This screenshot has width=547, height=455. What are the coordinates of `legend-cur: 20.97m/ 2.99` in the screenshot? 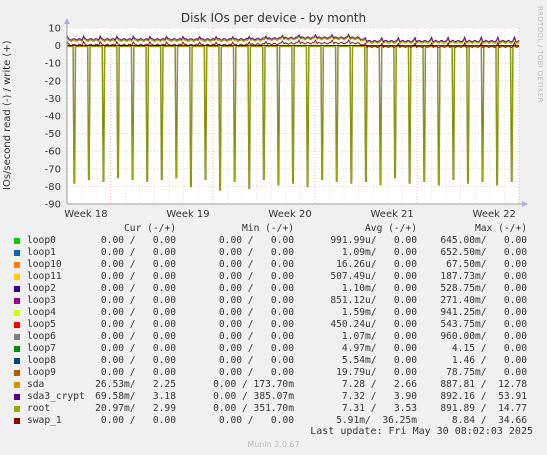 It's located at (135, 408).